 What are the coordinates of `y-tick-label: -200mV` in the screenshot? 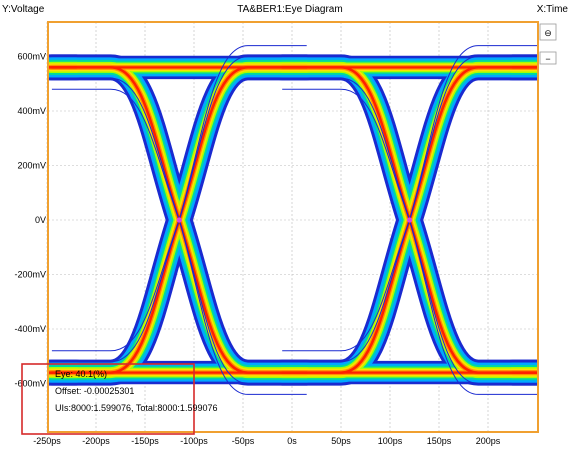 It's located at (30, 275).